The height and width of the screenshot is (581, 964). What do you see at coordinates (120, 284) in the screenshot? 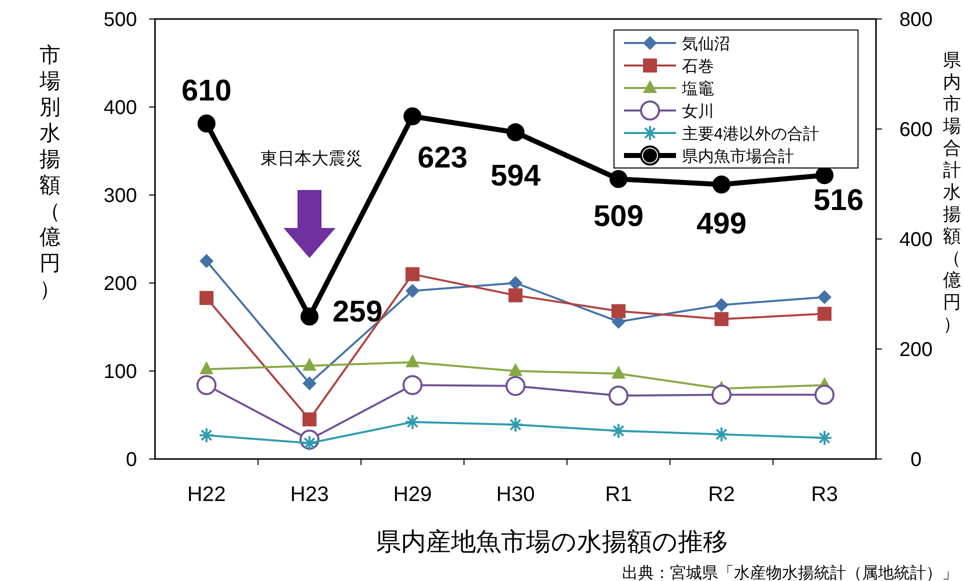
I see `y-tick-label: 200` at bounding box center [120, 284].